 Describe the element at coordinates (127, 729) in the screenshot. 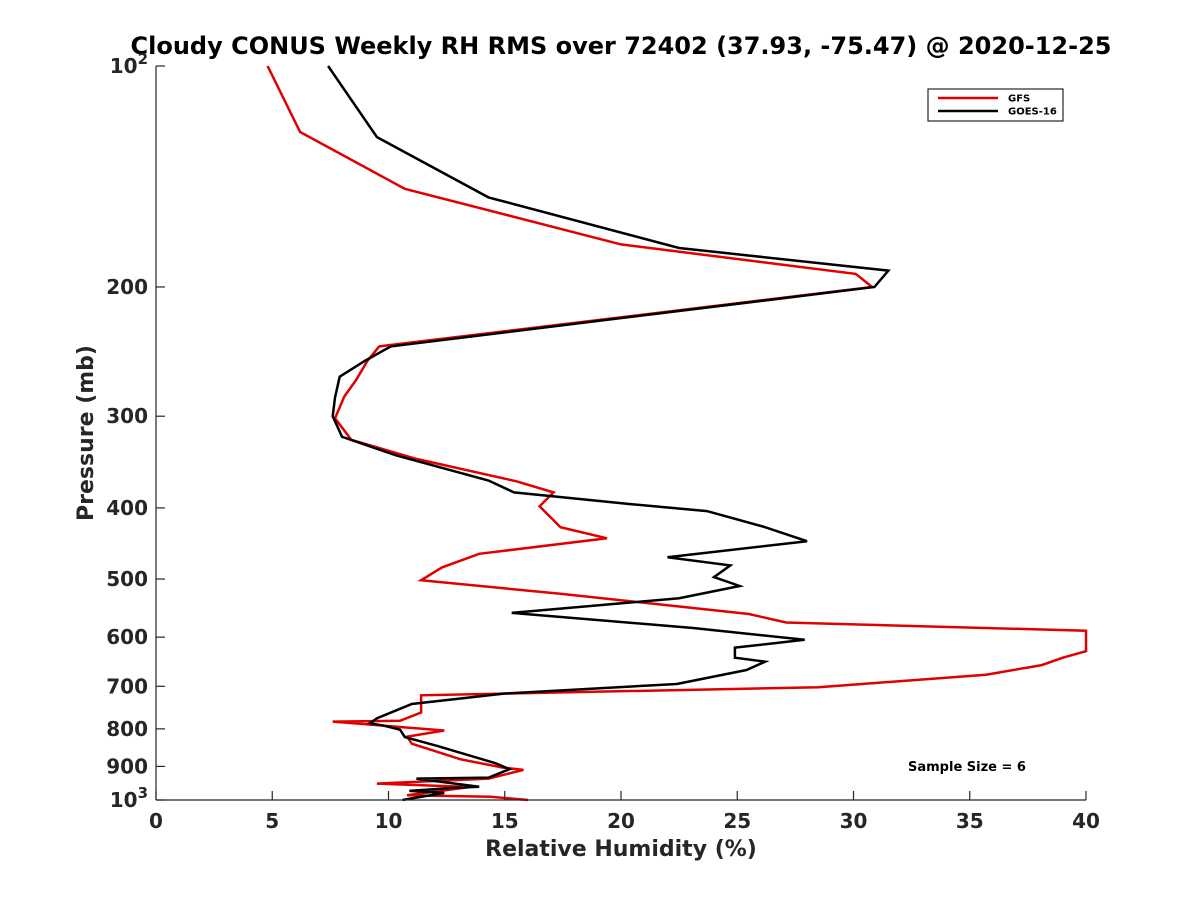

I see `y-tick-label: 800` at that location.